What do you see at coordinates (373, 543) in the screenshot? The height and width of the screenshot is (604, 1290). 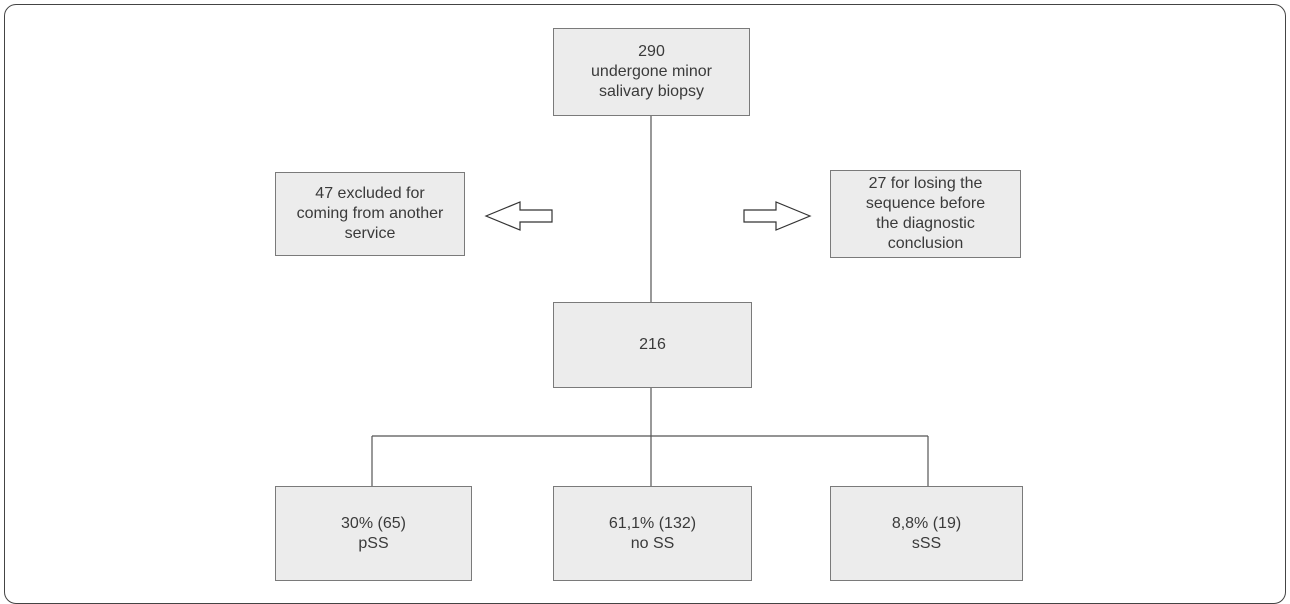 I see `node-pss-label: pSS` at bounding box center [373, 543].